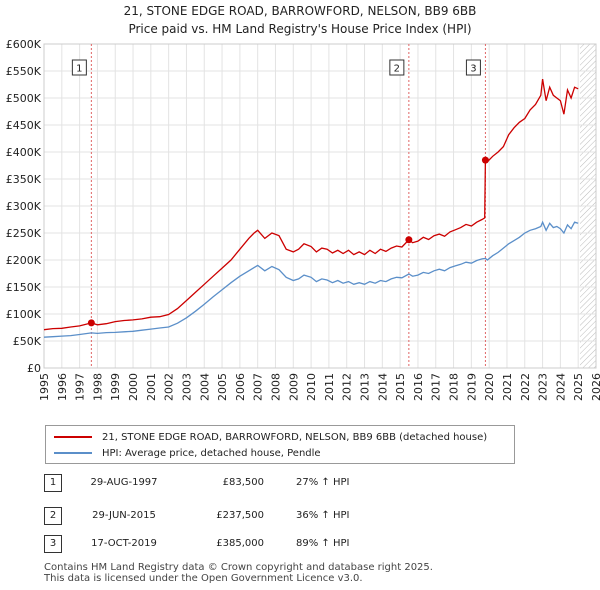 This screenshot has height=590, width=600. I want to click on transaction-hpi: 36% ↑ HPI, so click(323, 515).